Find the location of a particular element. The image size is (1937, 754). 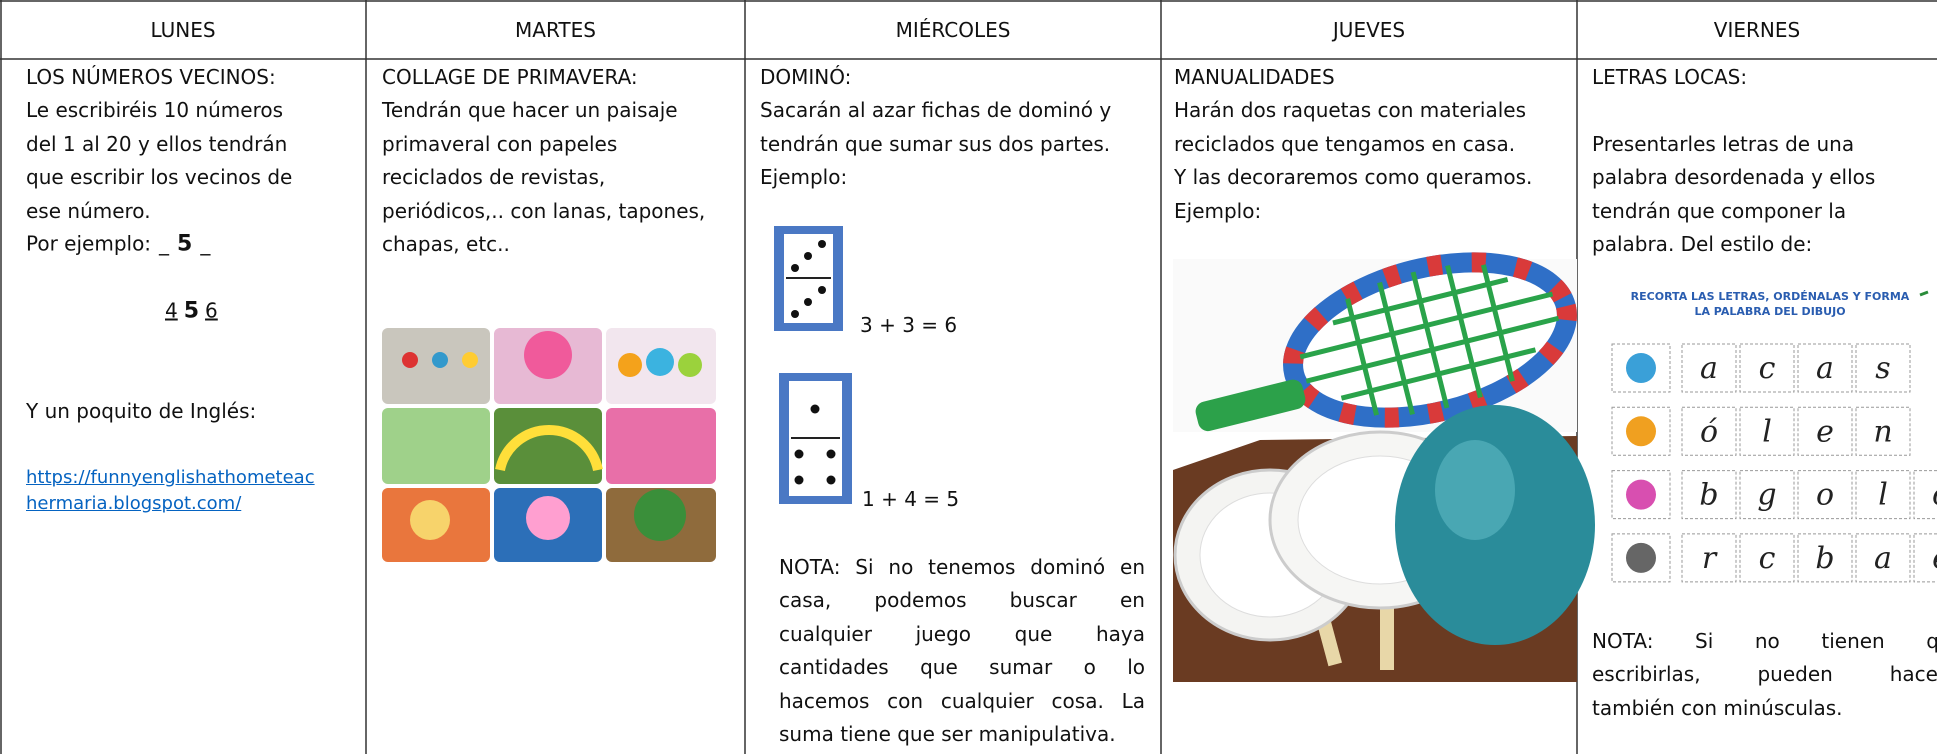

text-line: Y un poquito de Inglés: is located at coordinates (141, 411).